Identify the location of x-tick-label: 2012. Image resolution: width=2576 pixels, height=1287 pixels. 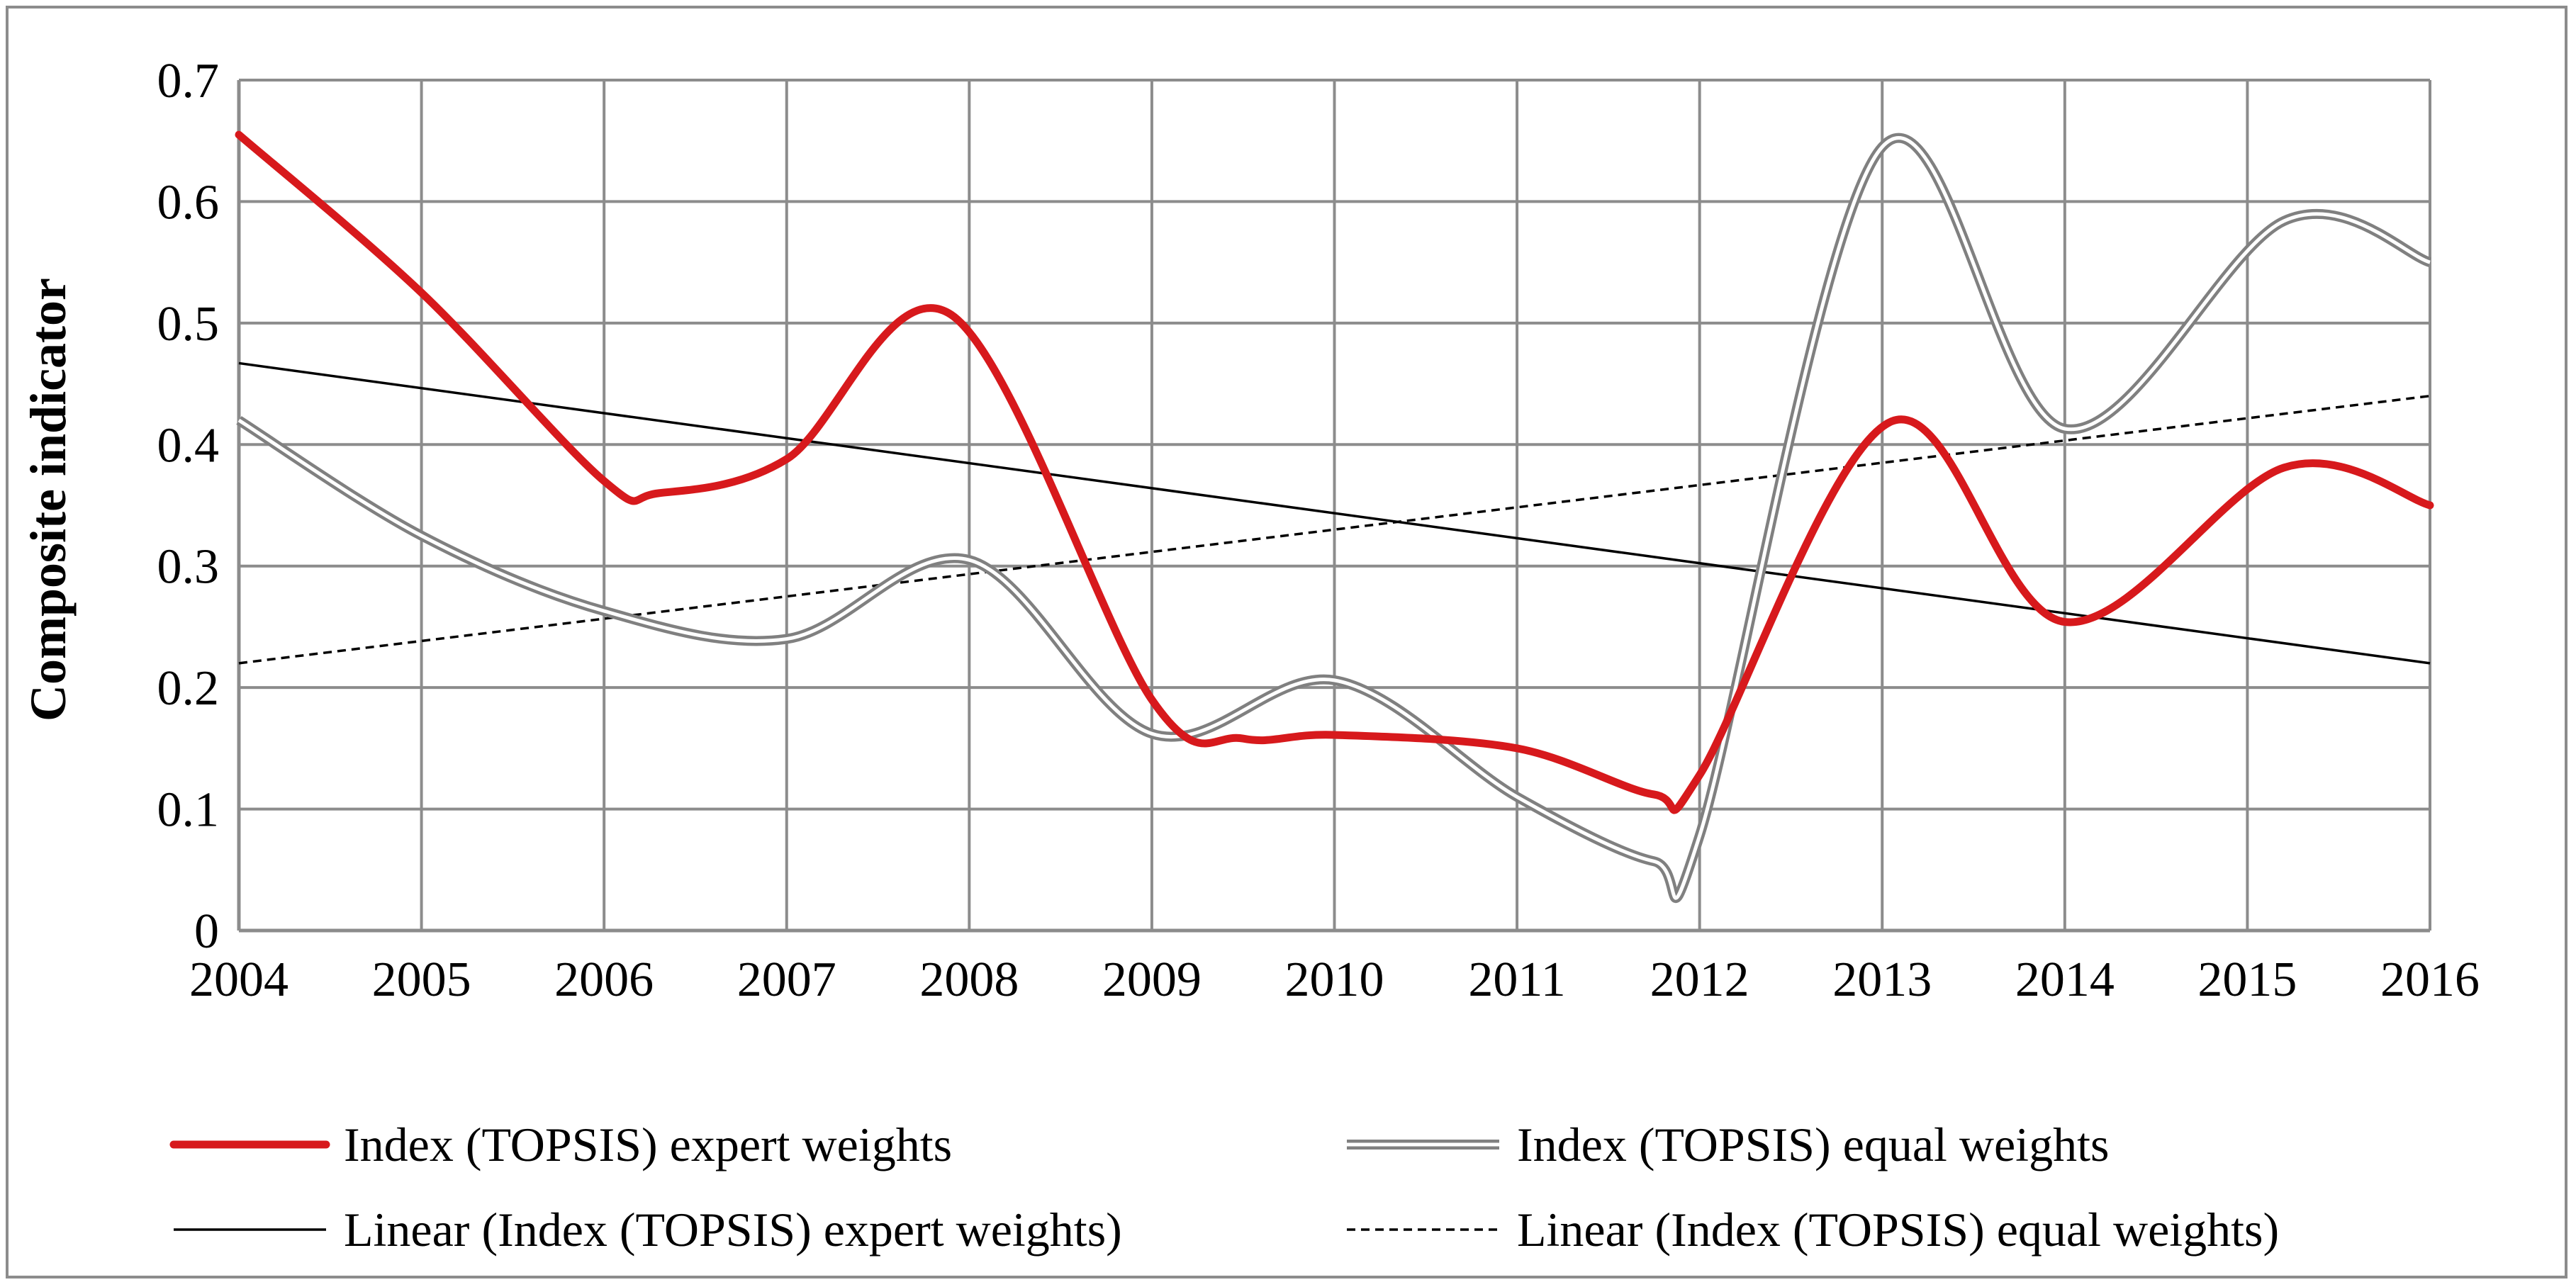
(1700, 979).